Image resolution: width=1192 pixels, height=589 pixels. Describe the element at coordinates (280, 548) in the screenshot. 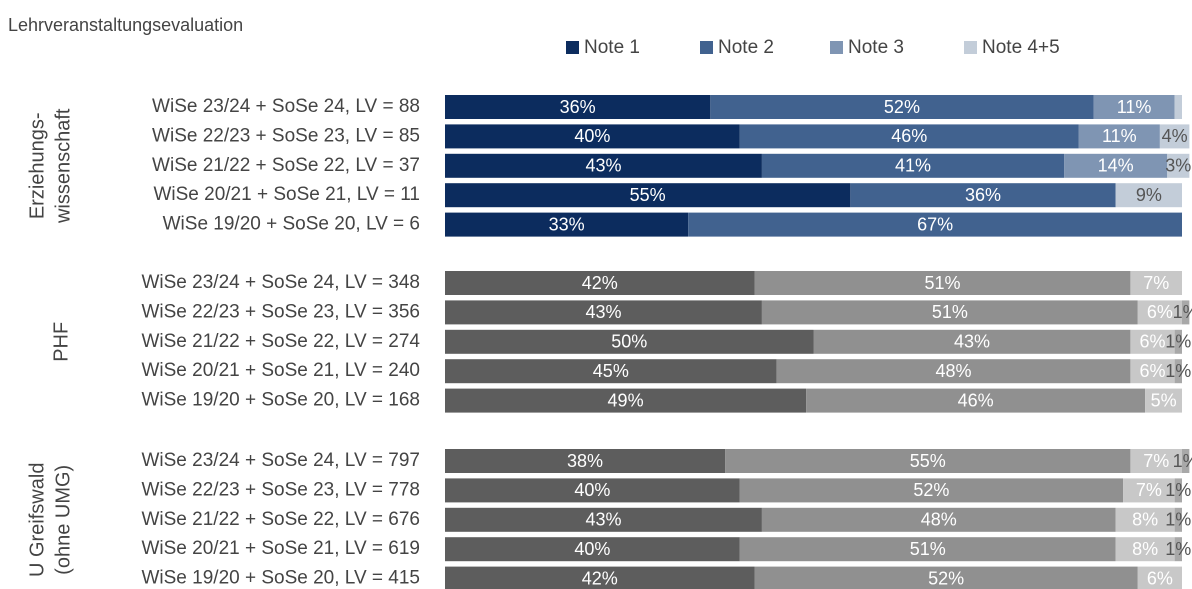

I see `row-label: WiSe 20/21 + SoSe 21, LV = 619` at that location.